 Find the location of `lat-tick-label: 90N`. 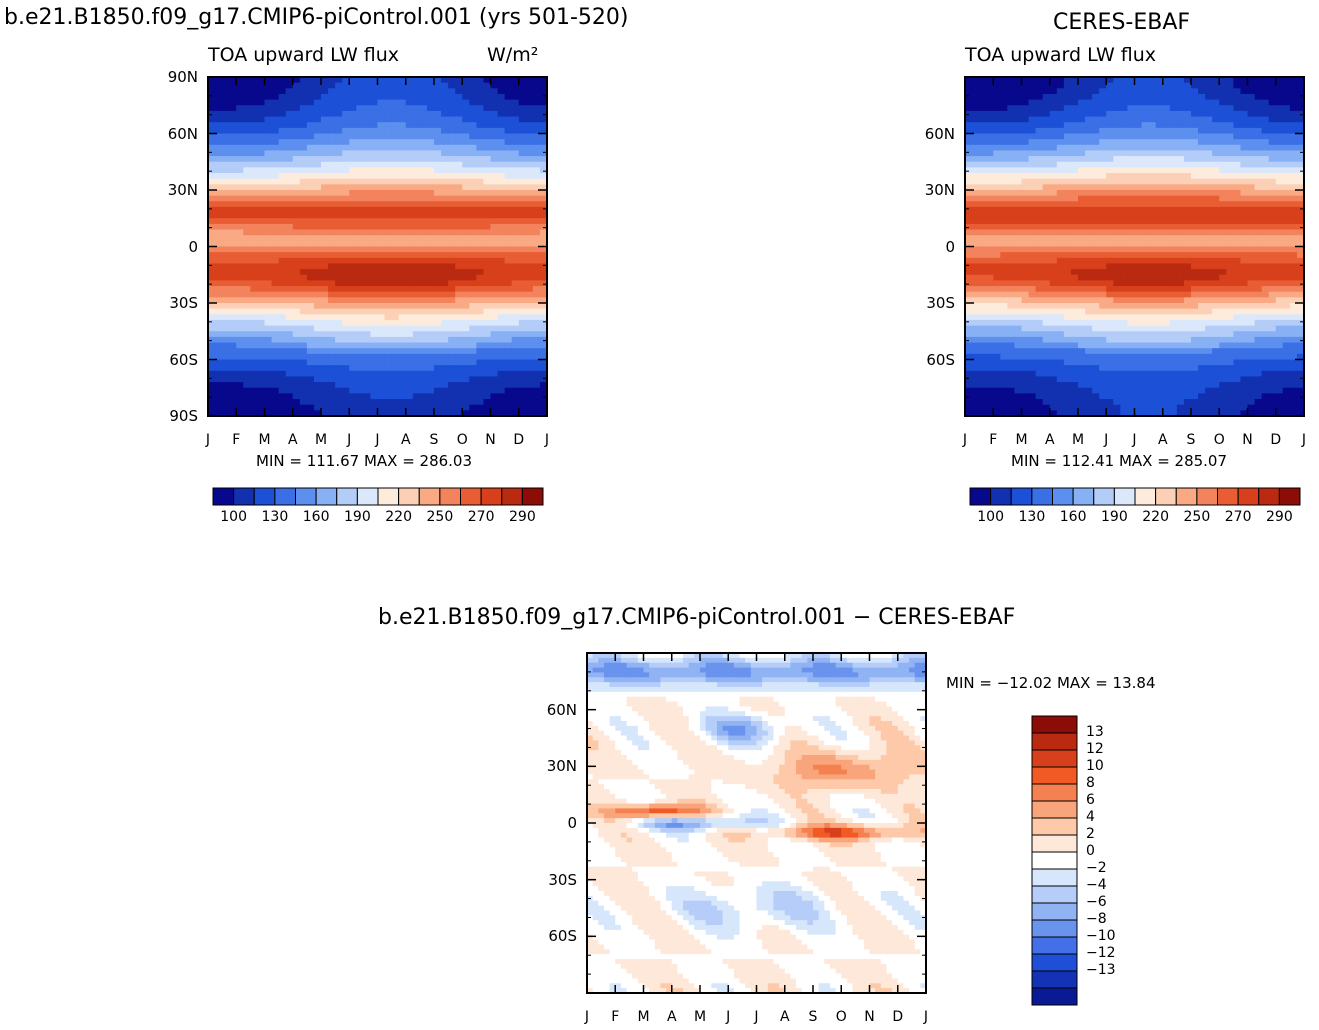

lat-tick-label: 90N is located at coordinates (182, 77).